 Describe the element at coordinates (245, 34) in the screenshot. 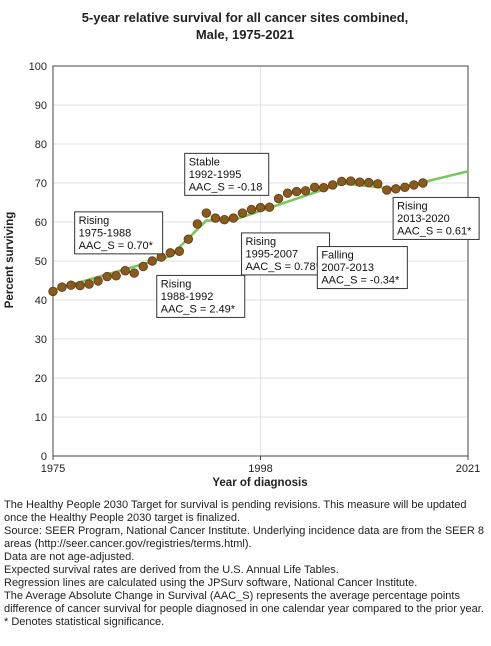

I see `chart-title-line-2: Male, 1975-2021` at that location.